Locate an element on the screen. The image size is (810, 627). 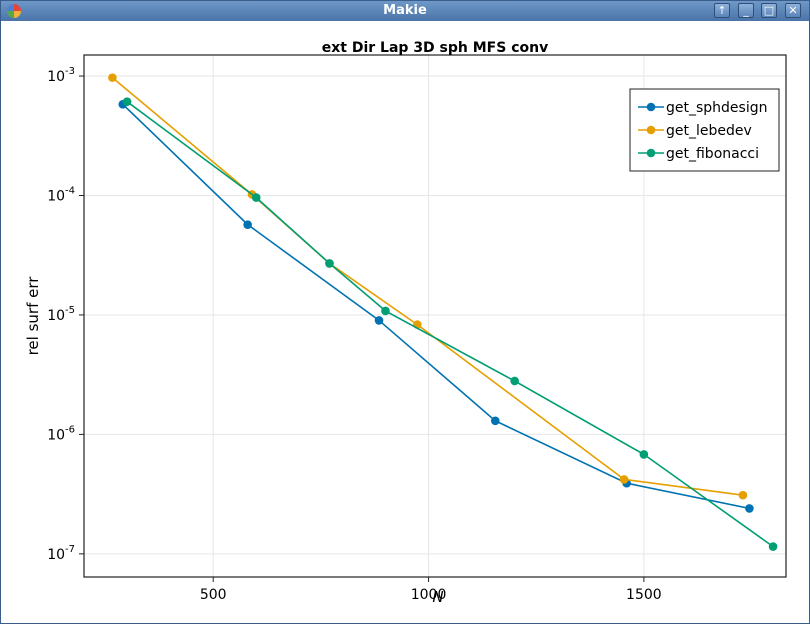
x-tick-label: 1500 is located at coordinates (644, 595).